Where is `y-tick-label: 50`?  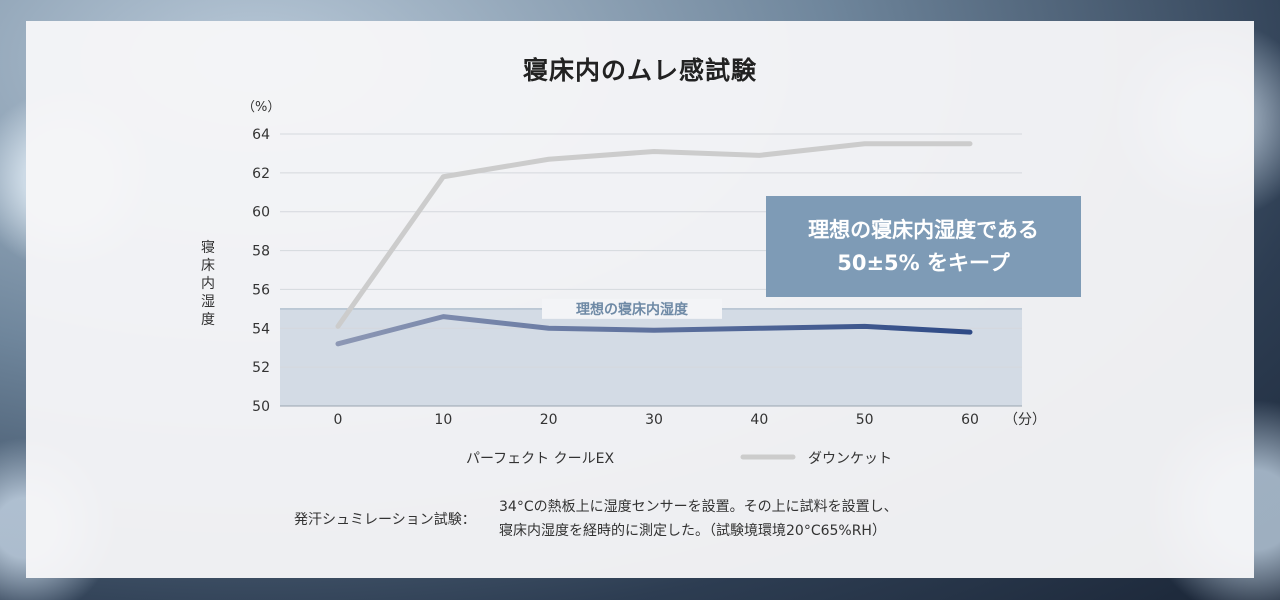
y-tick-label: 50 is located at coordinates (261, 407).